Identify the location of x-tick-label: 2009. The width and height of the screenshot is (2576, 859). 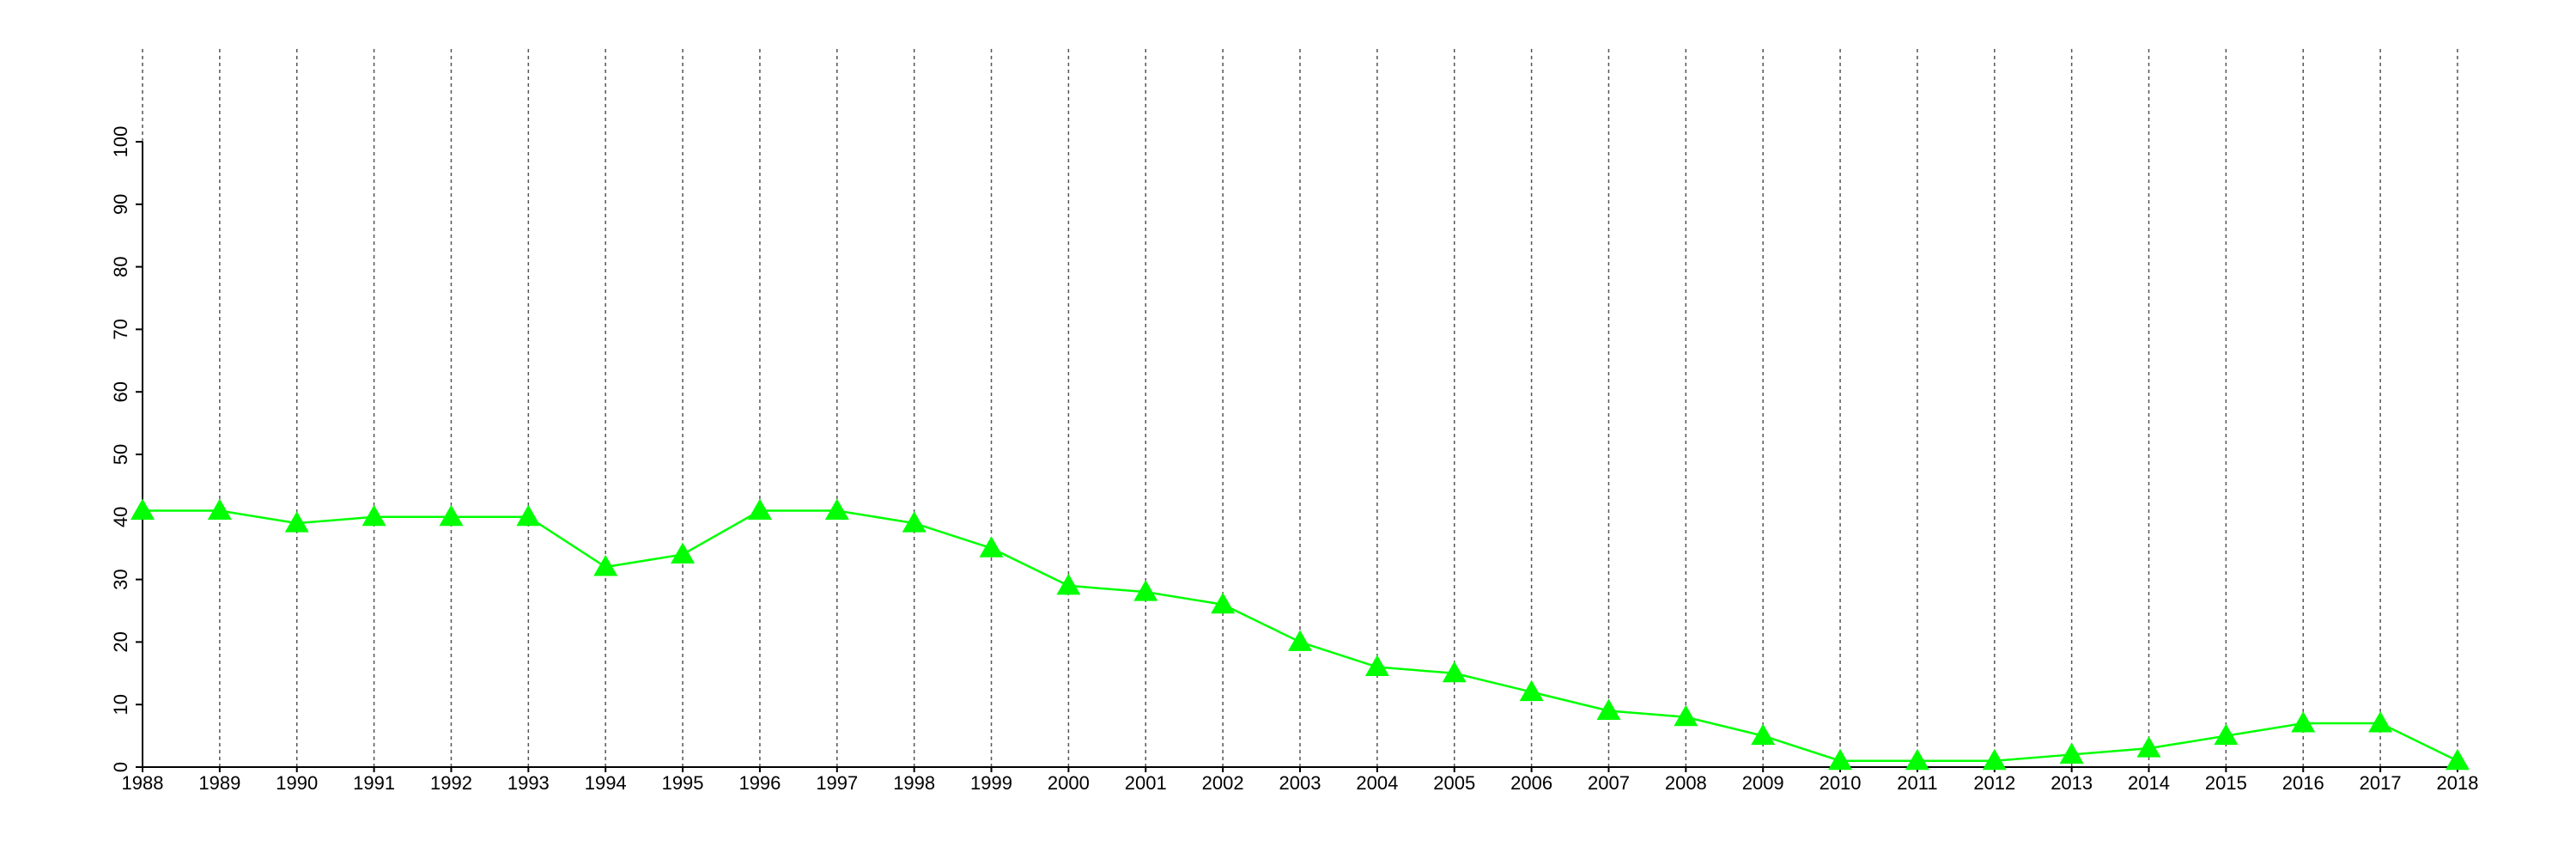
(1763, 783).